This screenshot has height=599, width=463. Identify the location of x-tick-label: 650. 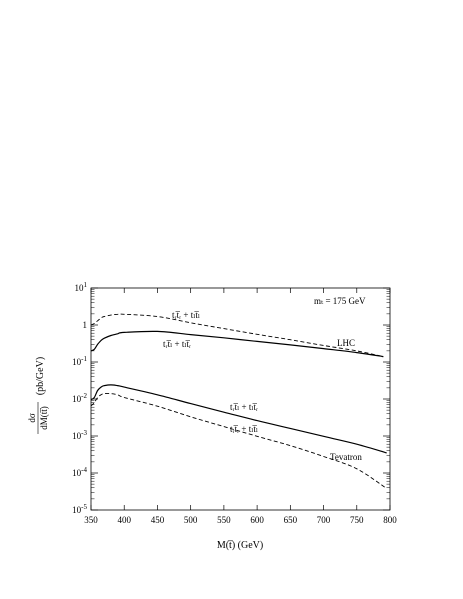
(291, 520).